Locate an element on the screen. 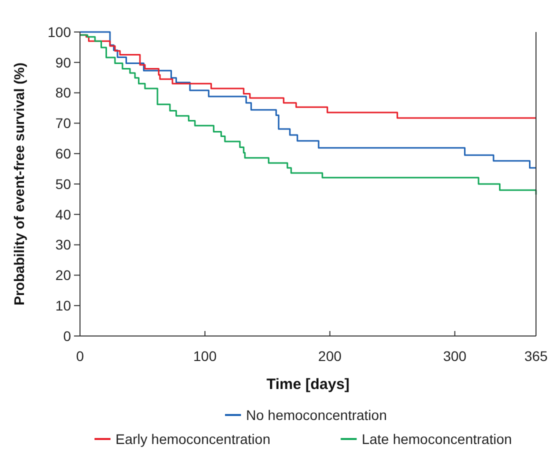 The height and width of the screenshot is (454, 556). y-tick-label: 10 is located at coordinates (63, 306).